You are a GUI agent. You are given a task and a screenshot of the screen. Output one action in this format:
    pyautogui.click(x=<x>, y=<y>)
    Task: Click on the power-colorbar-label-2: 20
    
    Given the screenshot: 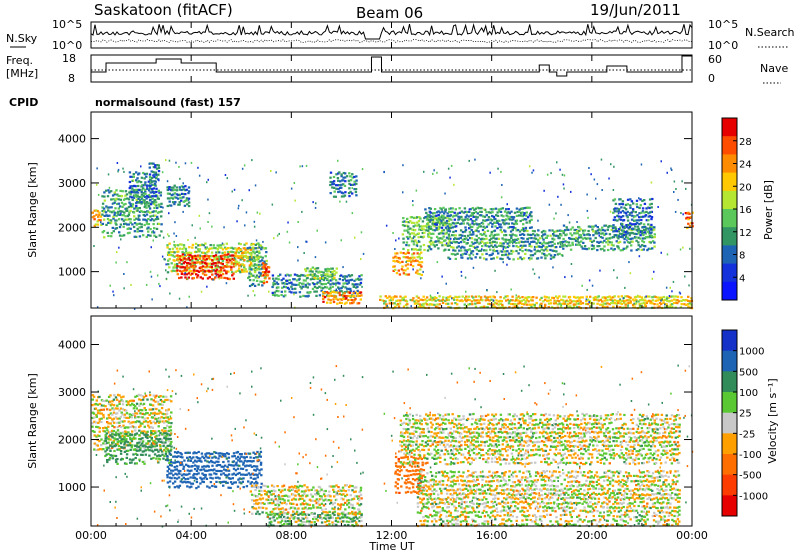 What is the action you would take?
    pyautogui.click(x=745, y=187)
    